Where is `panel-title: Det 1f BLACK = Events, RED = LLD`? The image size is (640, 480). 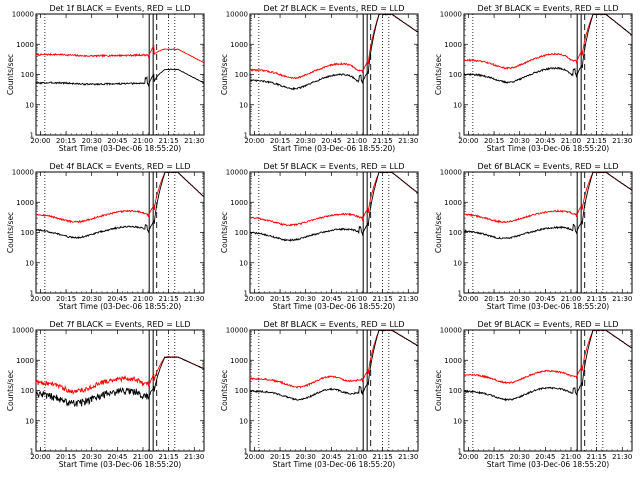 panel-title: Det 1f BLACK = Events, RED = LLD is located at coordinates (119, 8).